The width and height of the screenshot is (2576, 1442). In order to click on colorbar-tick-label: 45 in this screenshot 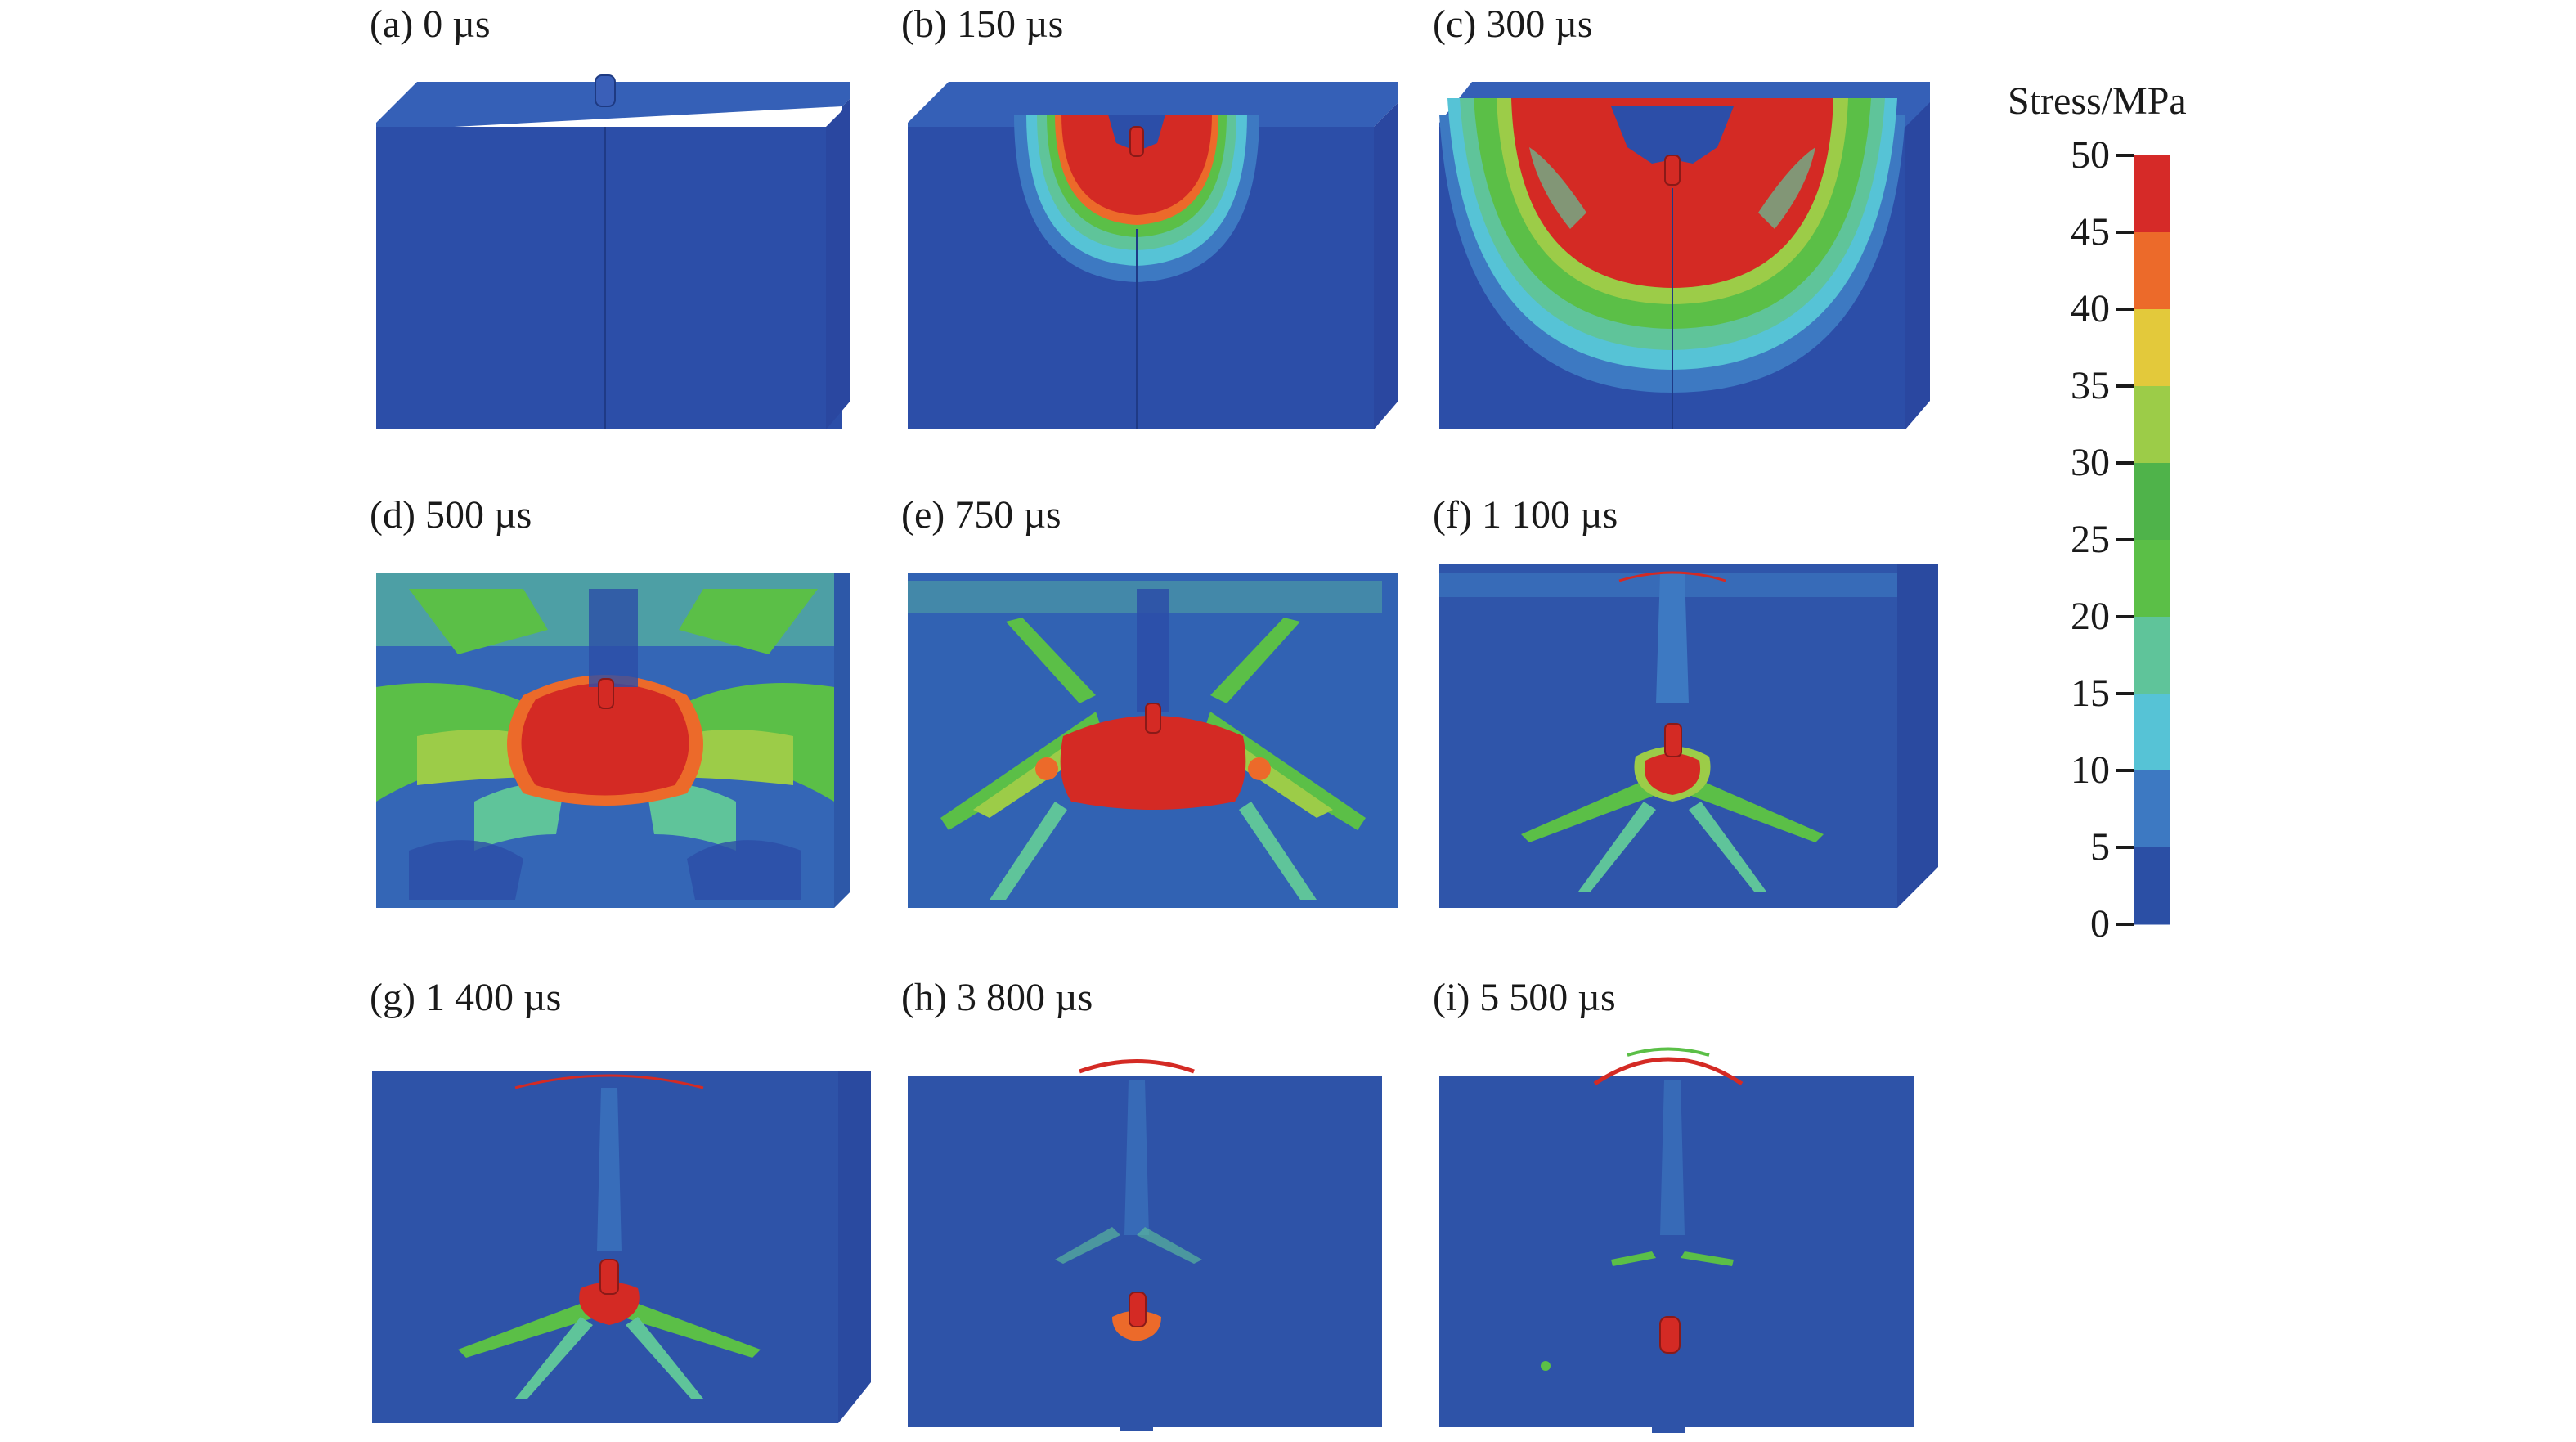, I will do `click(2090, 232)`.